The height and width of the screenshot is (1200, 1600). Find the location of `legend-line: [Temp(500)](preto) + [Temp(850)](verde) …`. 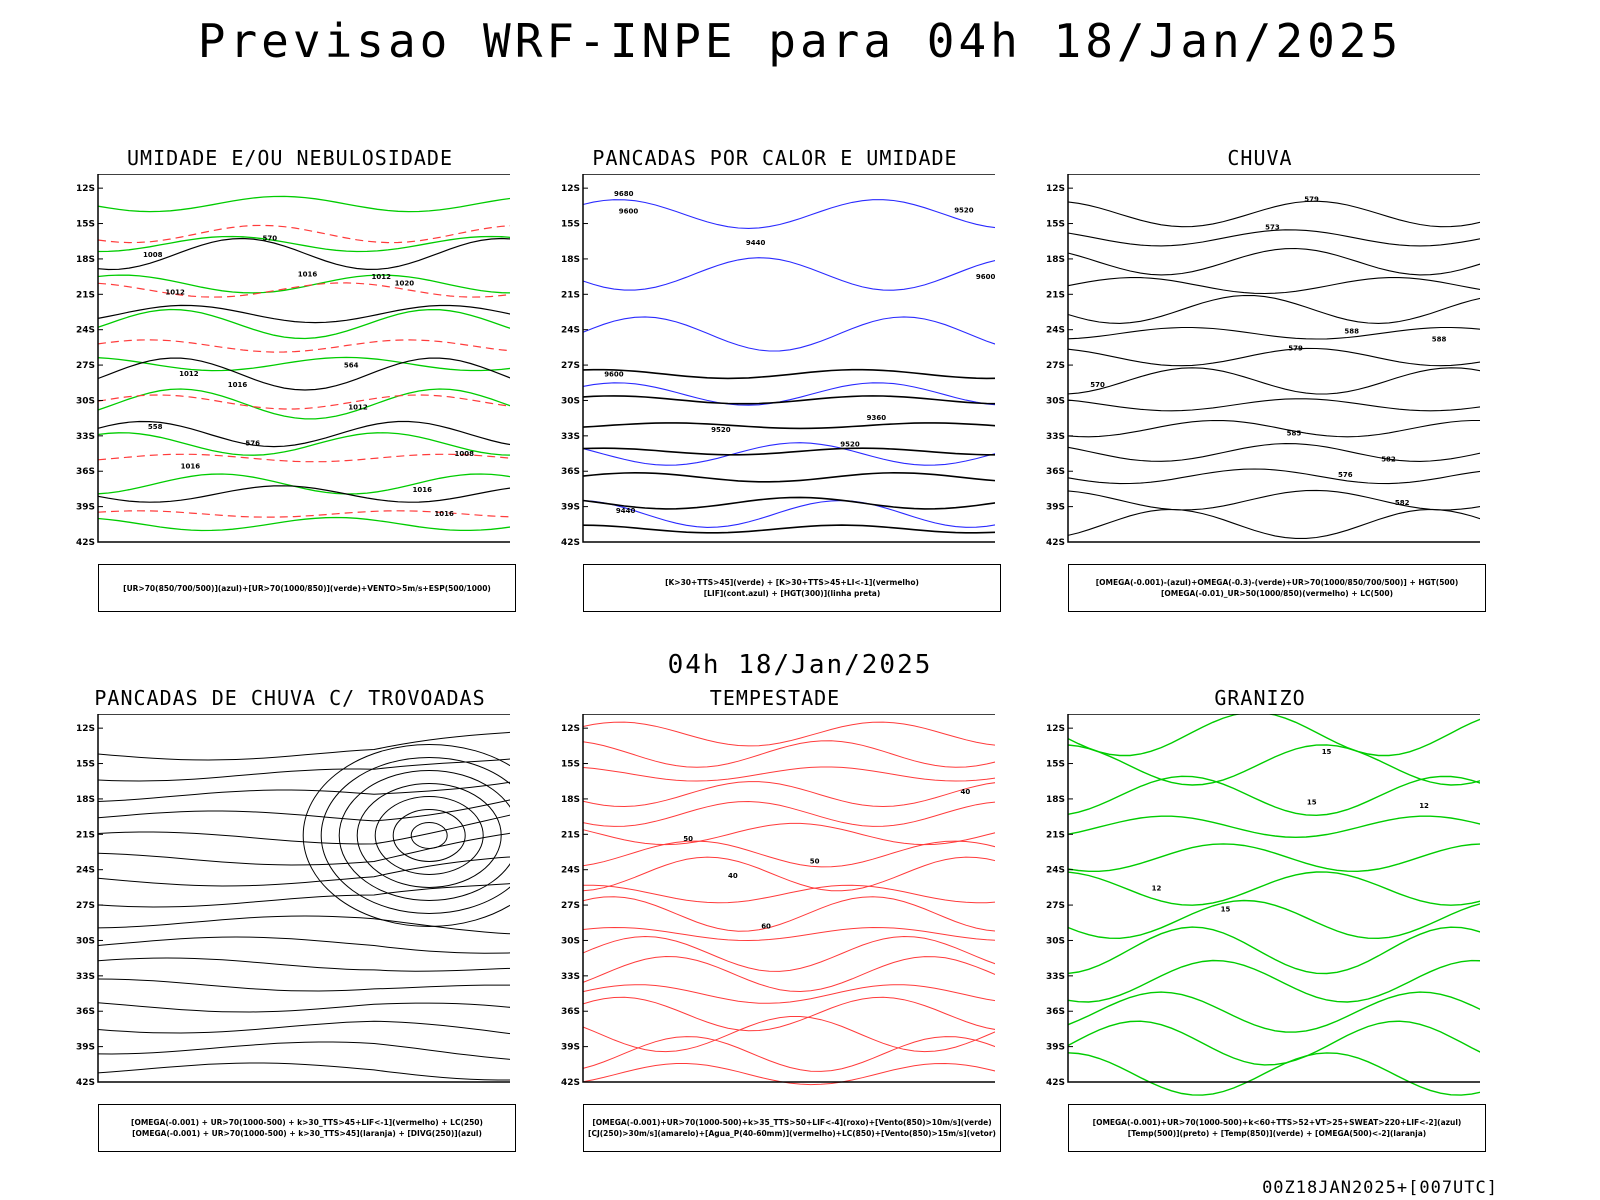

legend-line: [Temp(500)](preto) + [Temp(850)](verde) … is located at coordinates (1277, 1133).